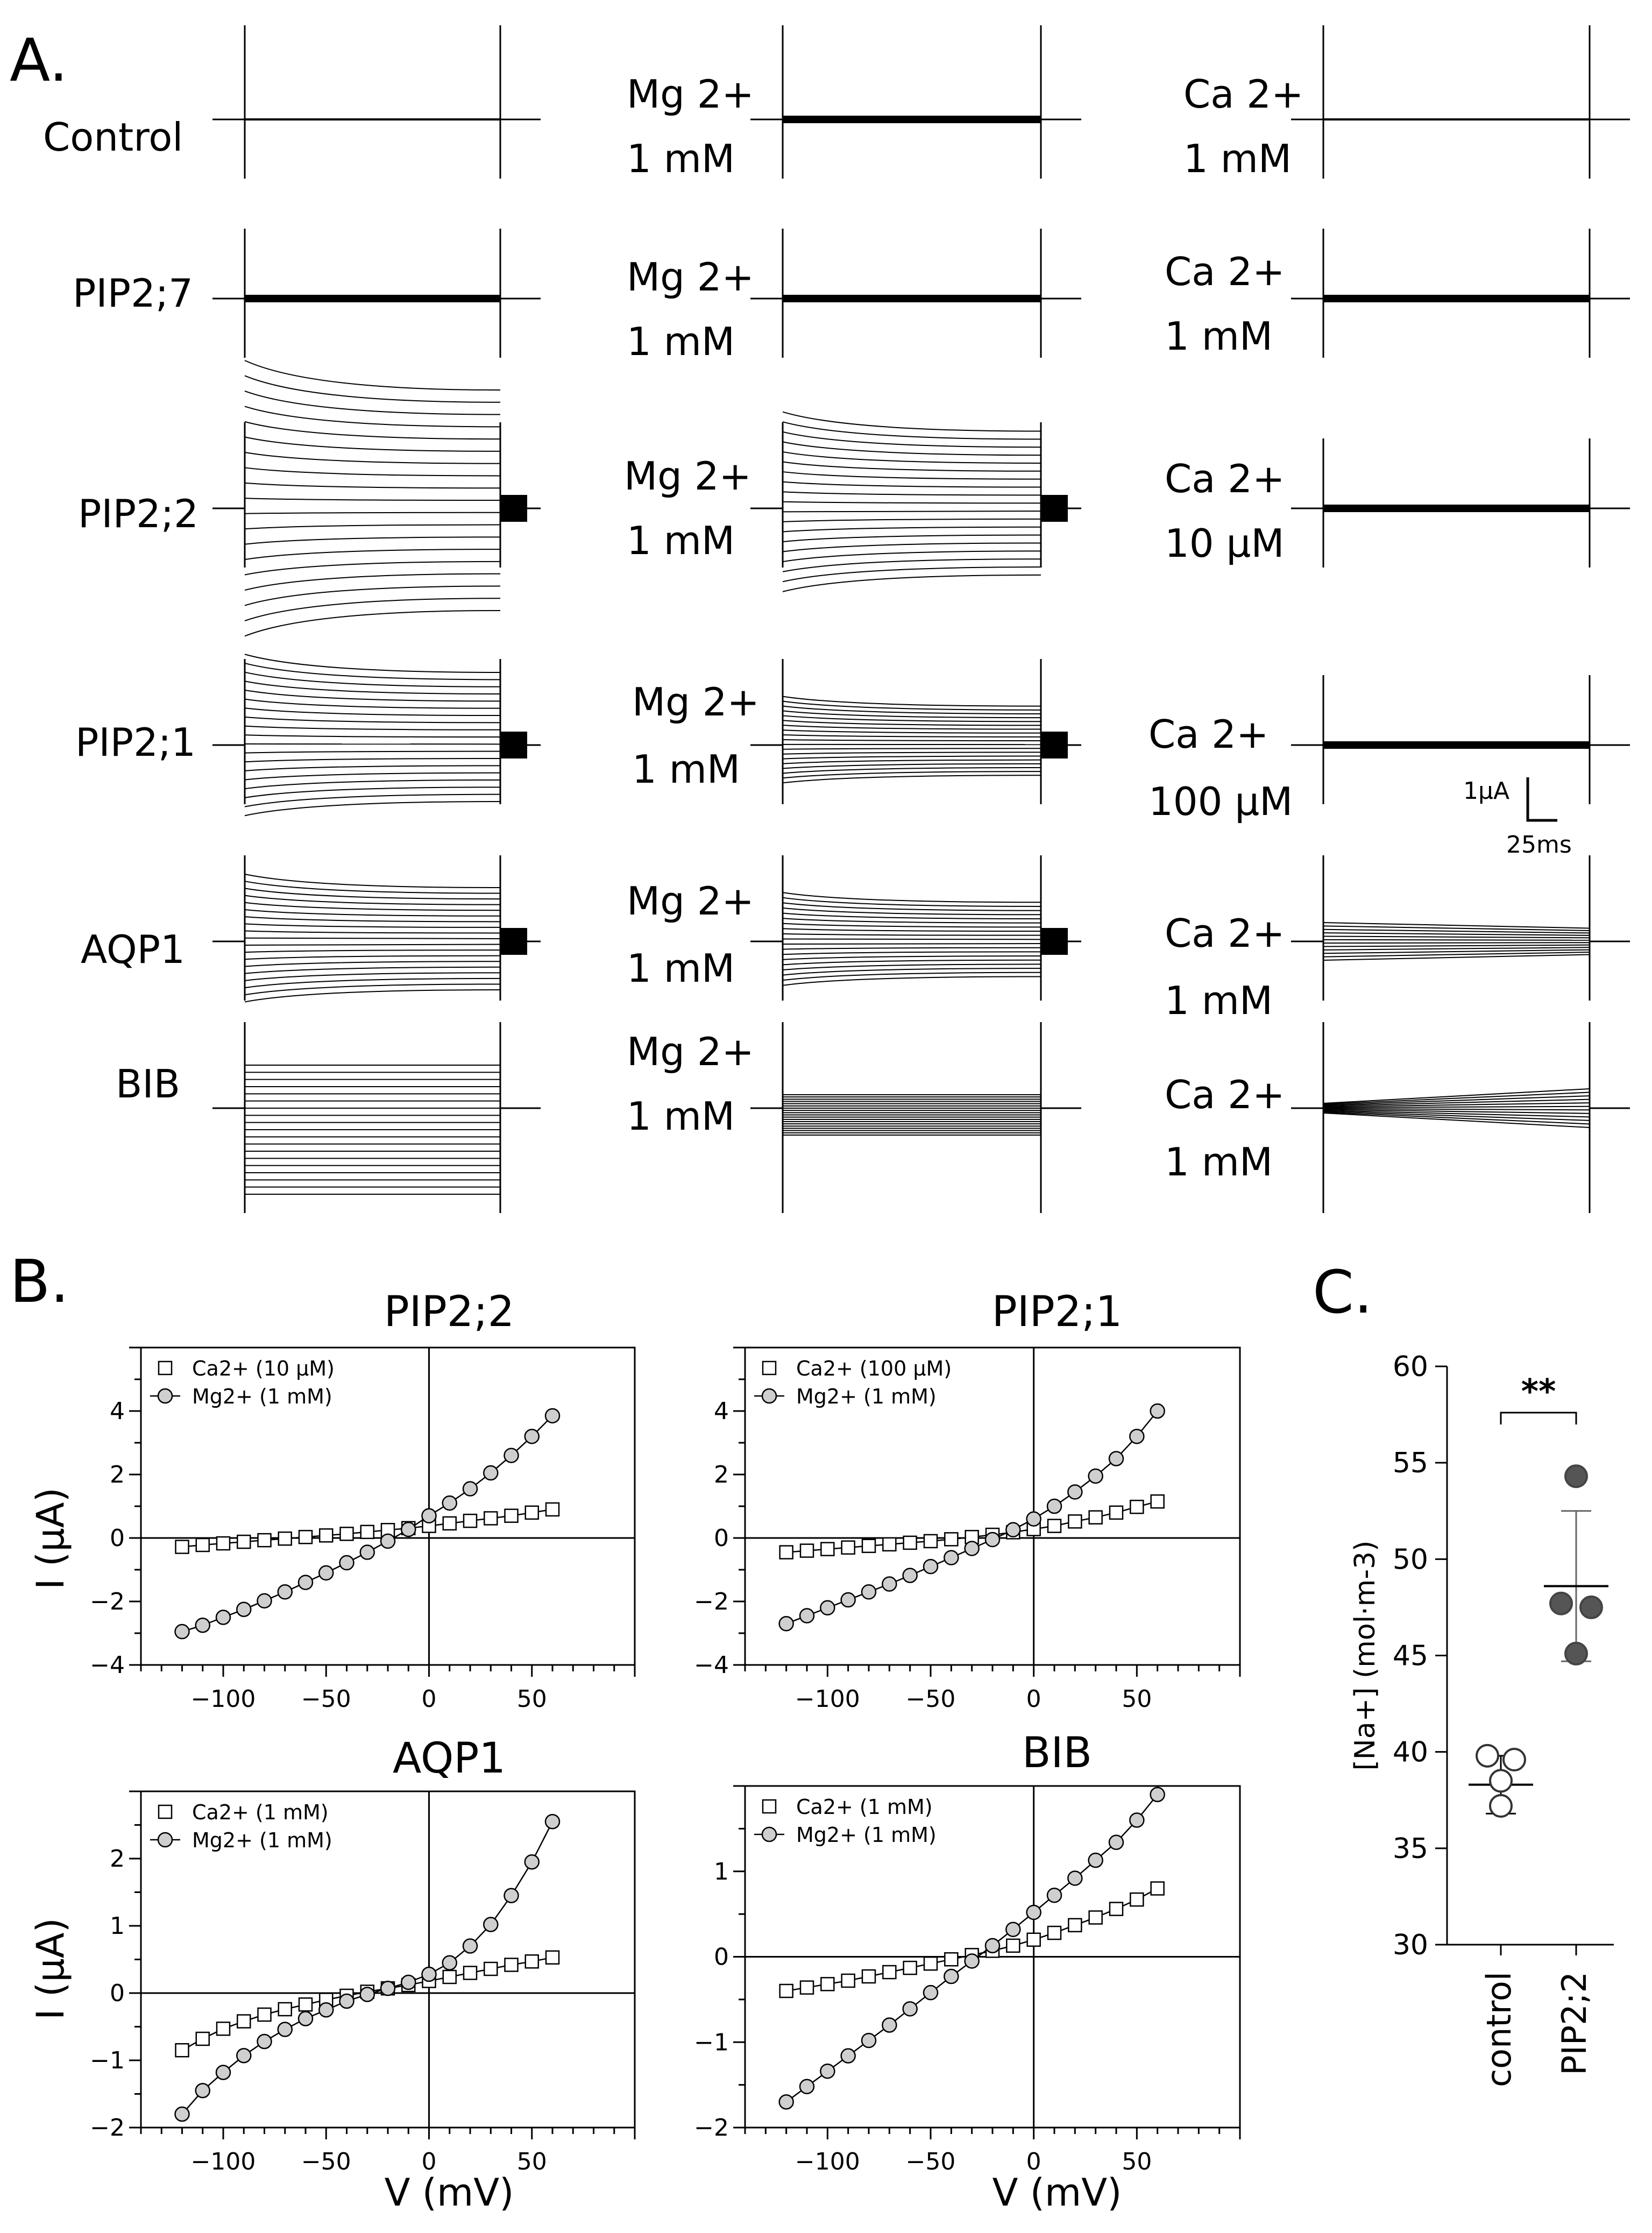 Image resolution: width=1652 pixels, height=2233 pixels. Describe the element at coordinates (721, 1411) in the screenshot. I see `y-tick-label: 4` at that location.